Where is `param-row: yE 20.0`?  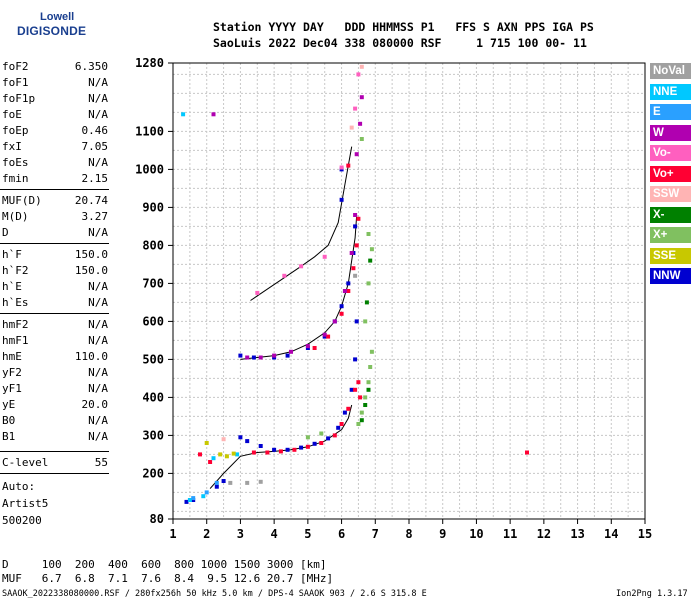 param-row: yE 20.0 is located at coordinates (55, 406).